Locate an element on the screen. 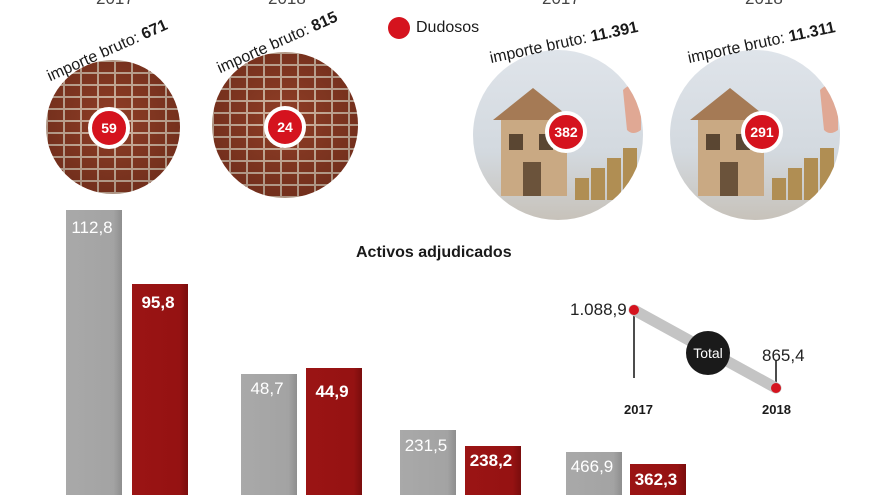  total-point-2017 is located at coordinates (634, 310).